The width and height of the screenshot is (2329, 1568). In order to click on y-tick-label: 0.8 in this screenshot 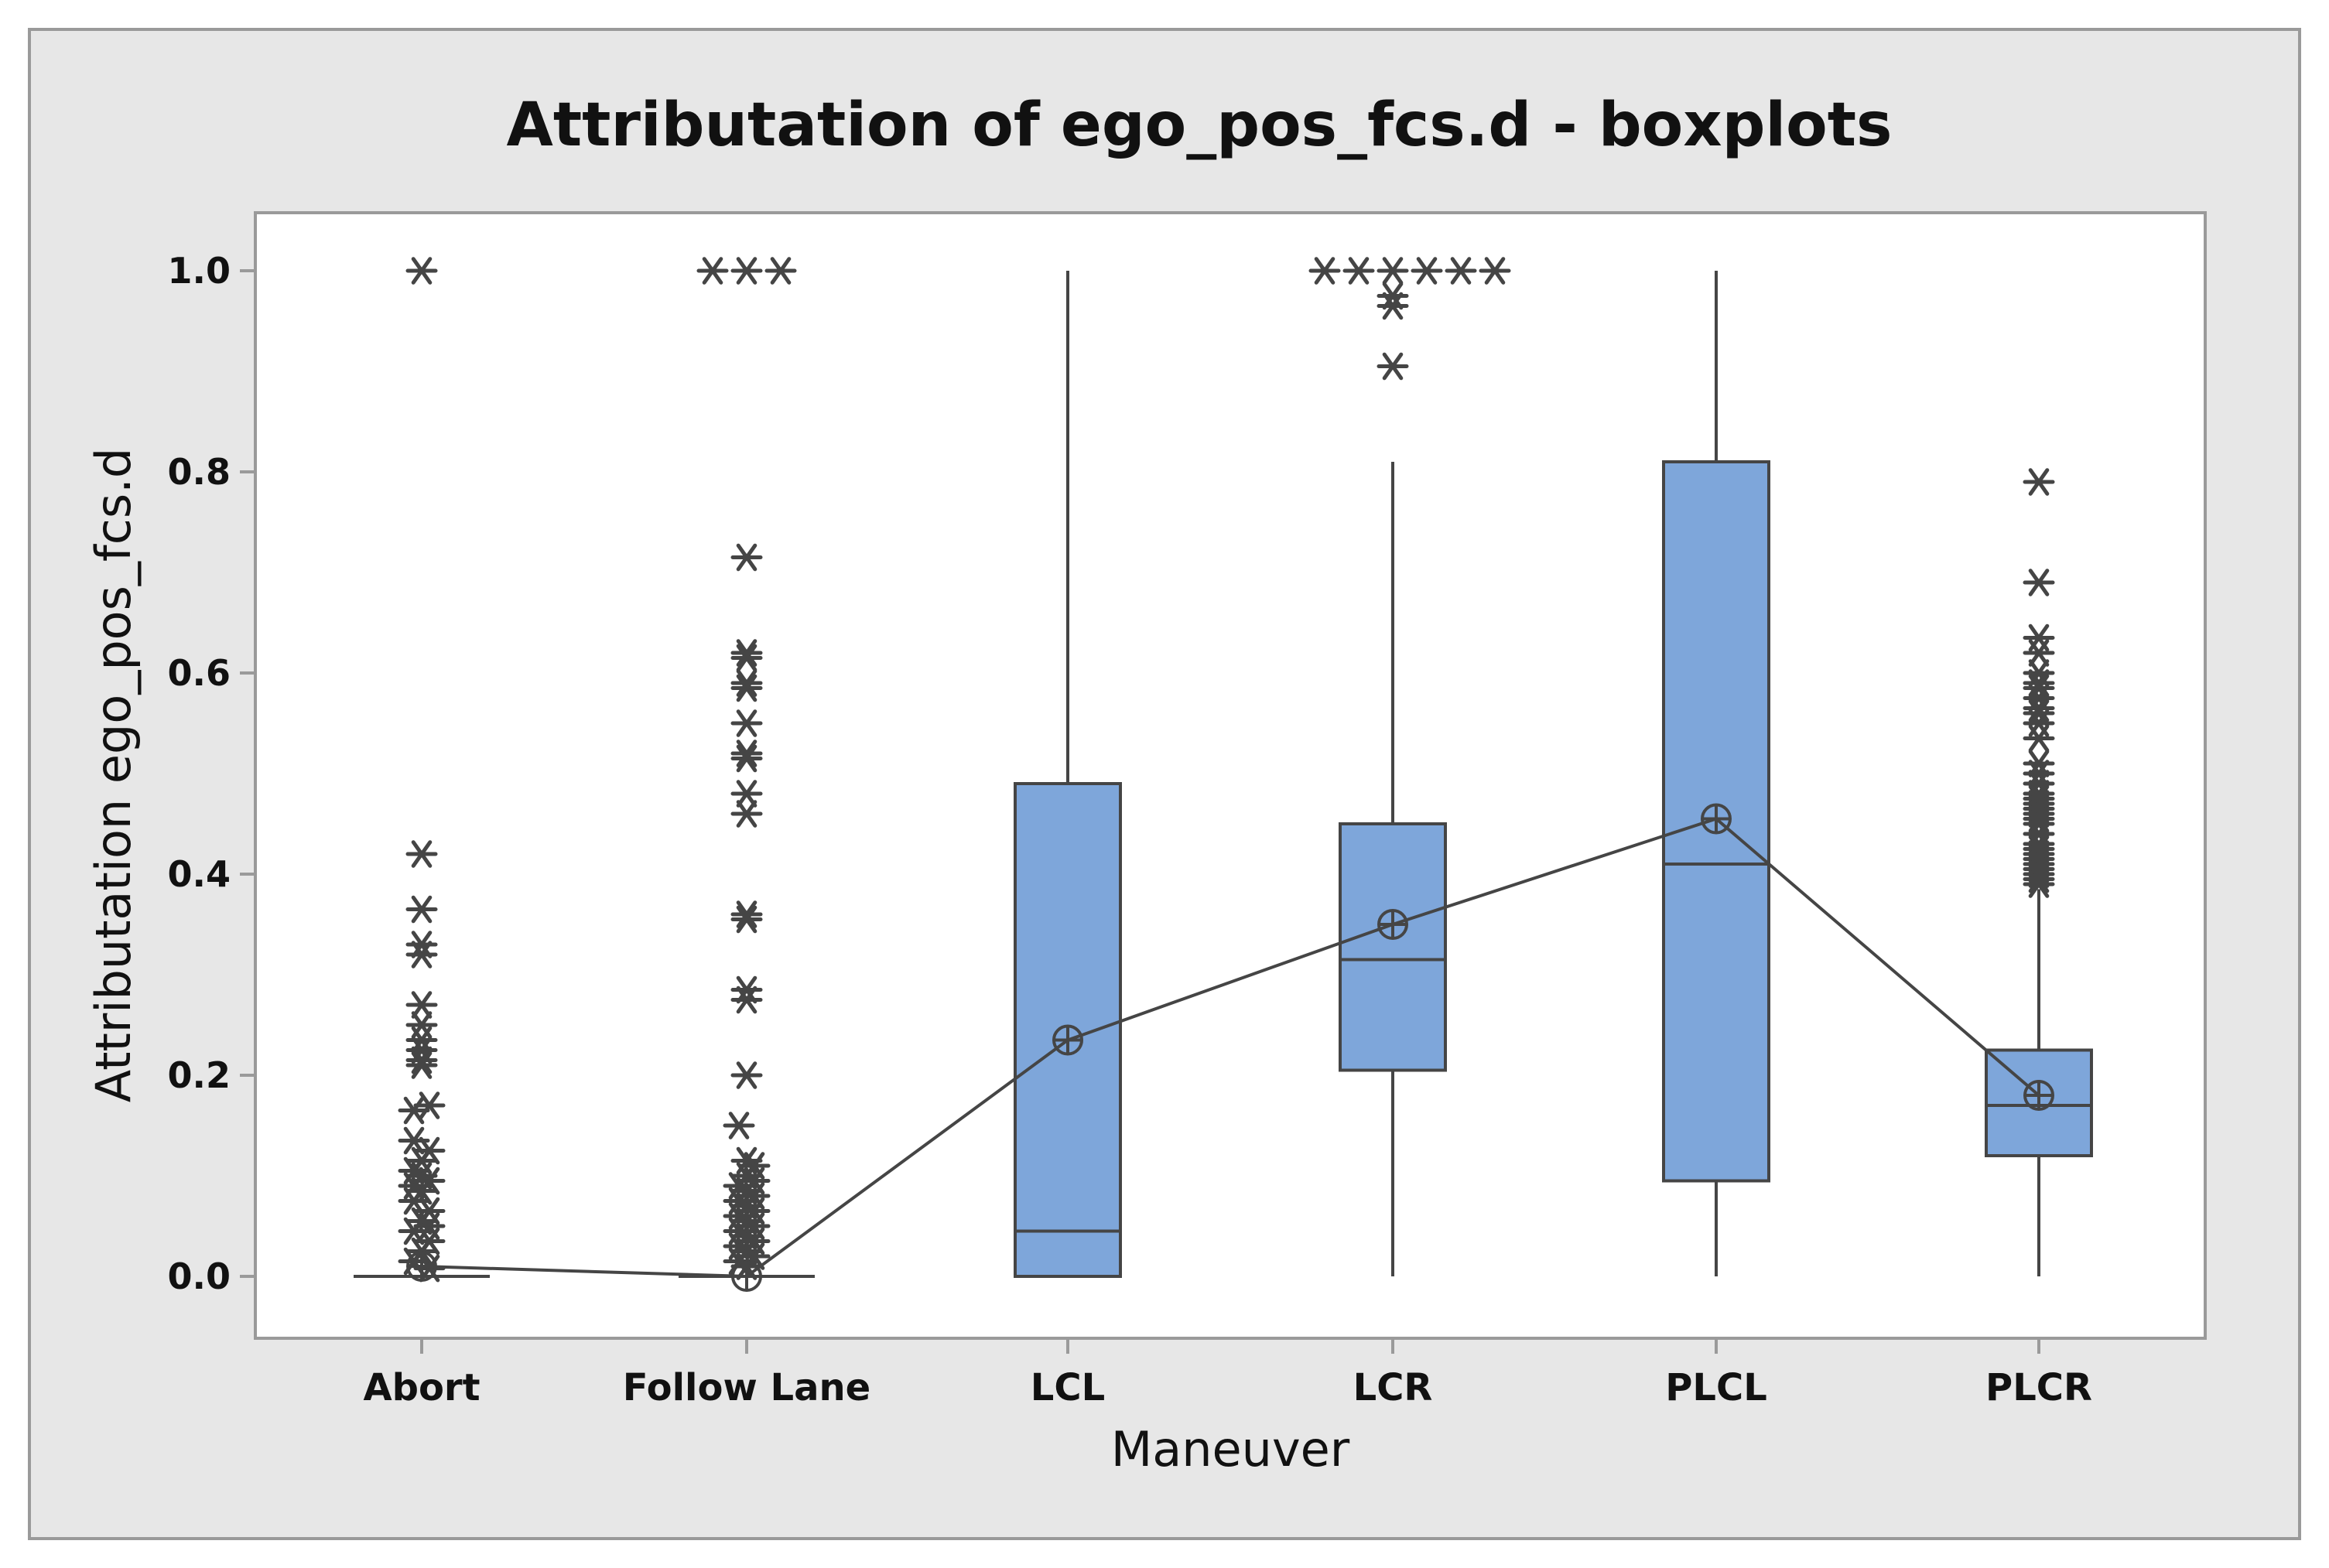, I will do `click(199, 472)`.